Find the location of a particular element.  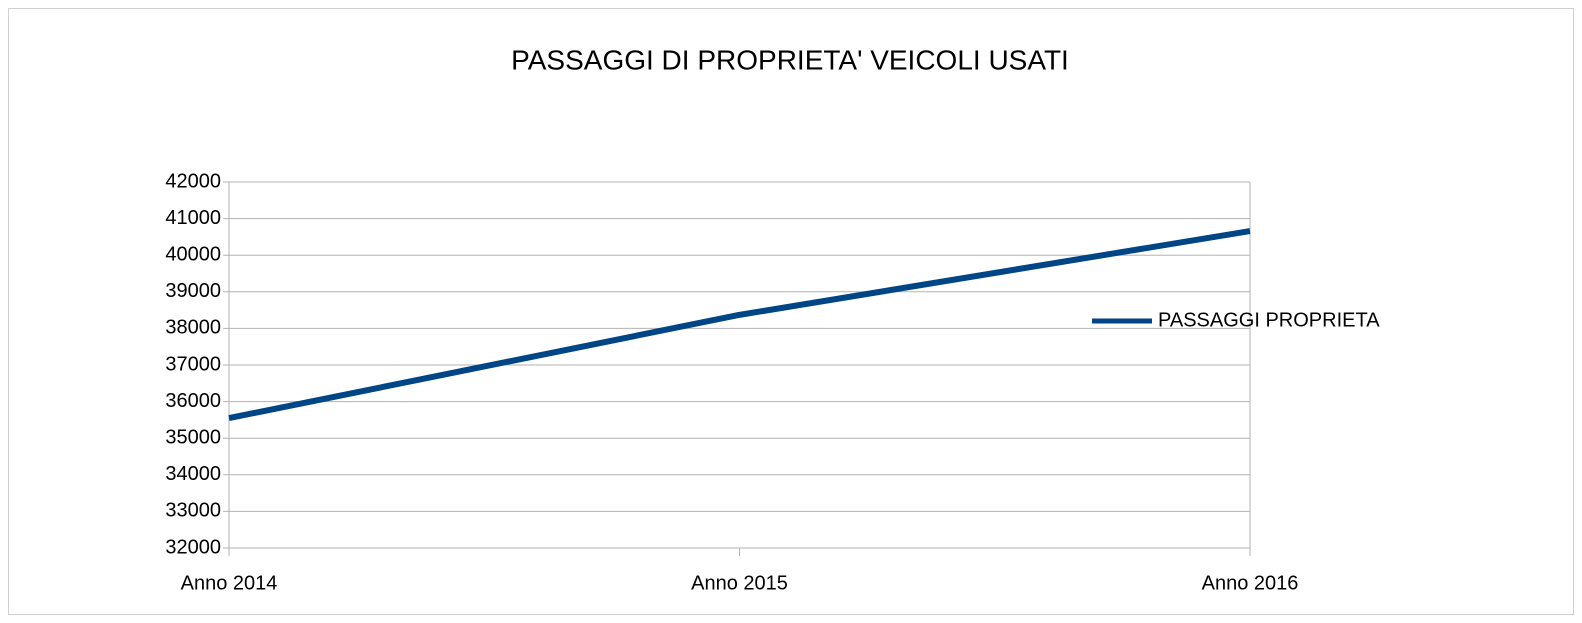

y-tick-label: 33000 is located at coordinates (193, 511).